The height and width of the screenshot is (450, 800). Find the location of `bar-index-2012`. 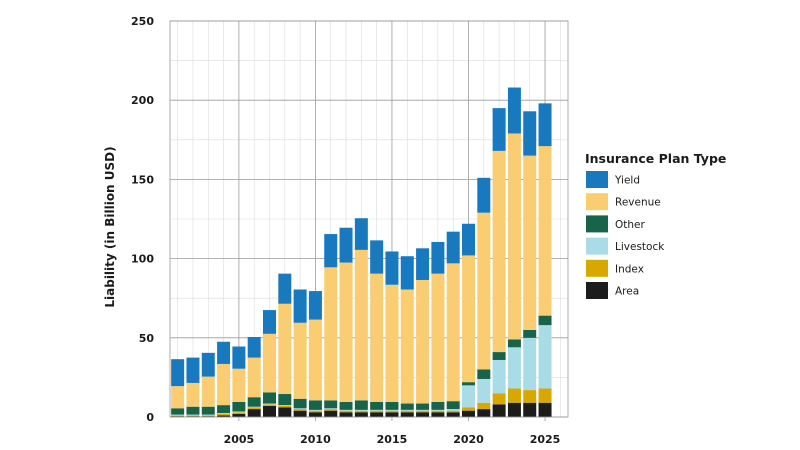

bar-index-2012 is located at coordinates (346, 411).